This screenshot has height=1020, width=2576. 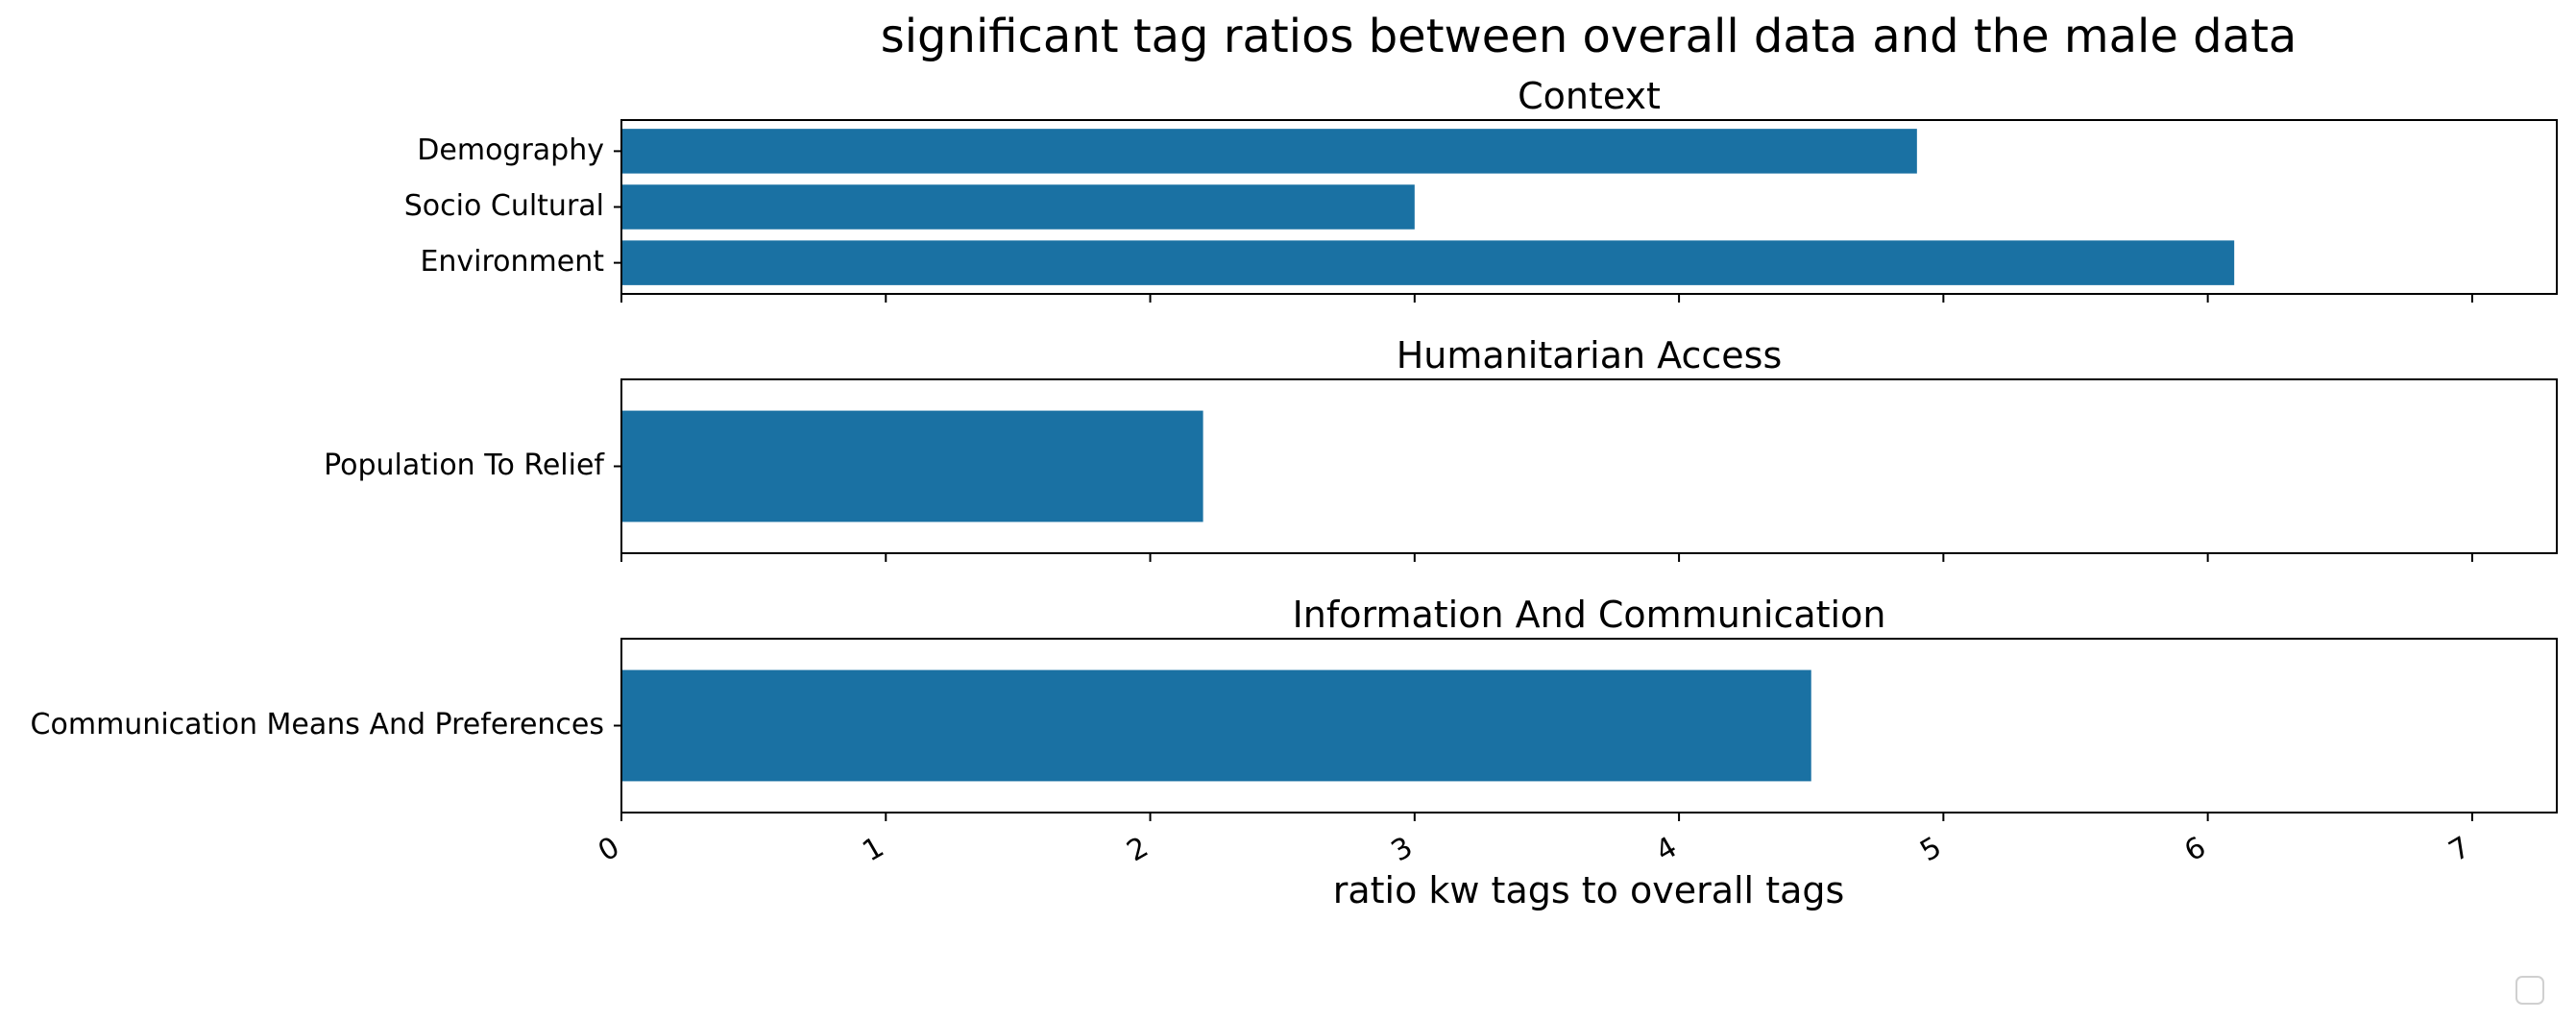 What do you see at coordinates (609, 850) in the screenshot?
I see `x-tick-label: 0` at bounding box center [609, 850].